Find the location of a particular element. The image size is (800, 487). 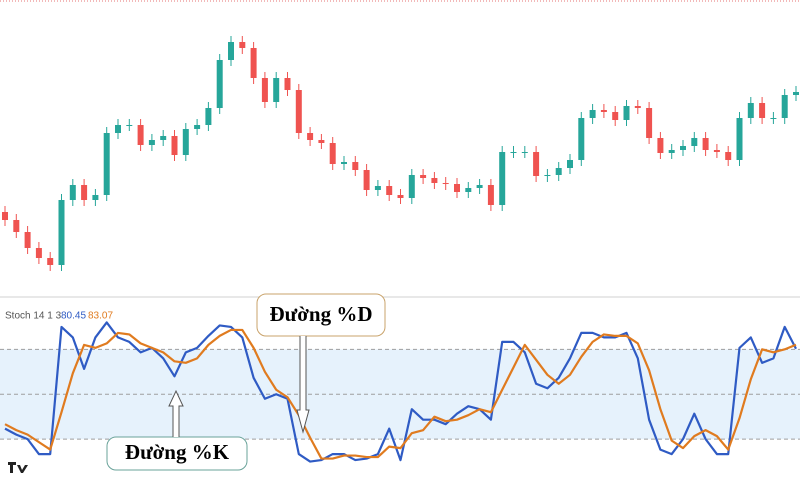

annotation-box is located at coordinates (321, 315).